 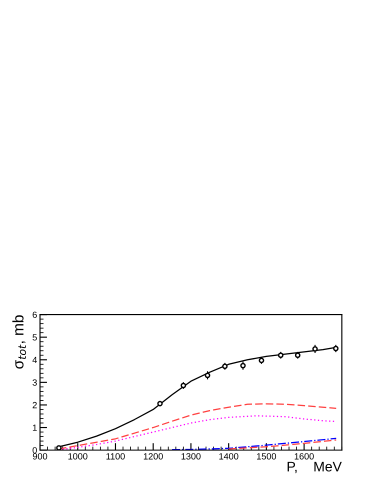 I want to click on x-tick-label: 1500, so click(x=266, y=456).